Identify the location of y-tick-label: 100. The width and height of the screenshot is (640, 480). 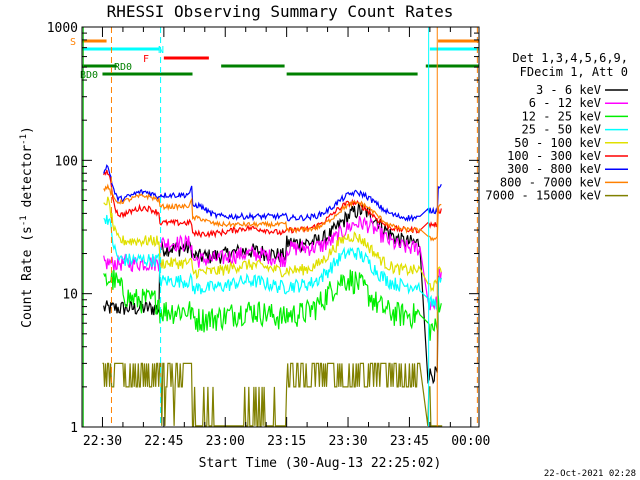
(66, 161).